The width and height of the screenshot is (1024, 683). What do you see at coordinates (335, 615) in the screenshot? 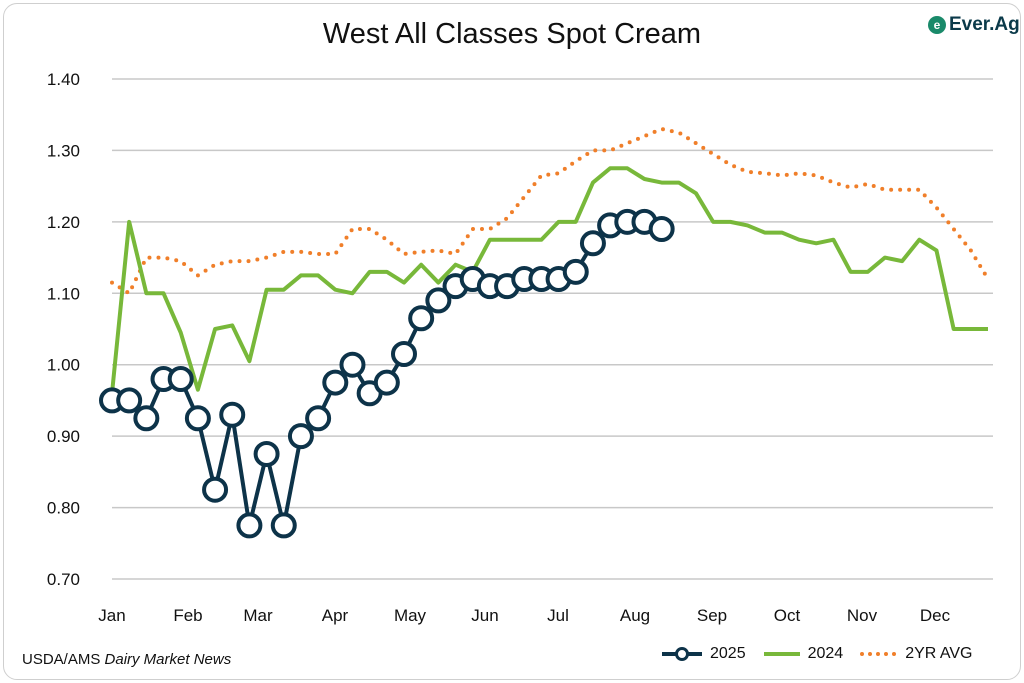
I see `x-tick-label: Apr` at bounding box center [335, 615].